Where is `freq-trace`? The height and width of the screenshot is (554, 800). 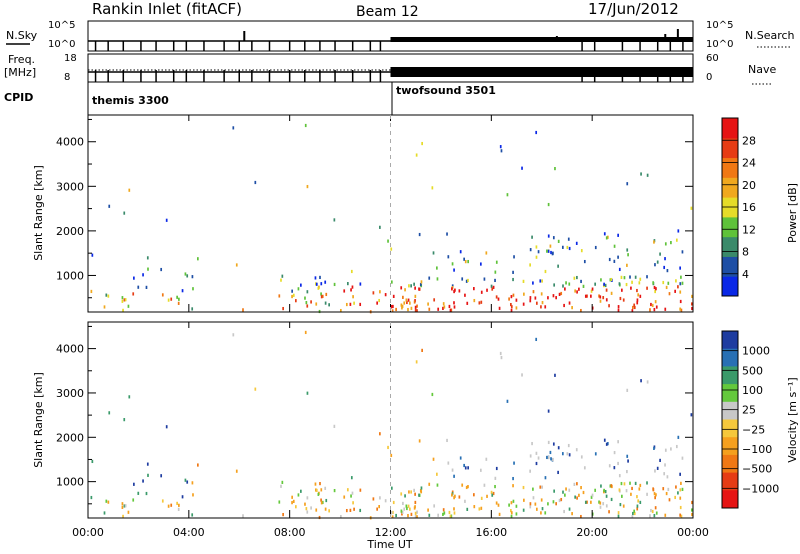 freq-trace is located at coordinates (390, 74).